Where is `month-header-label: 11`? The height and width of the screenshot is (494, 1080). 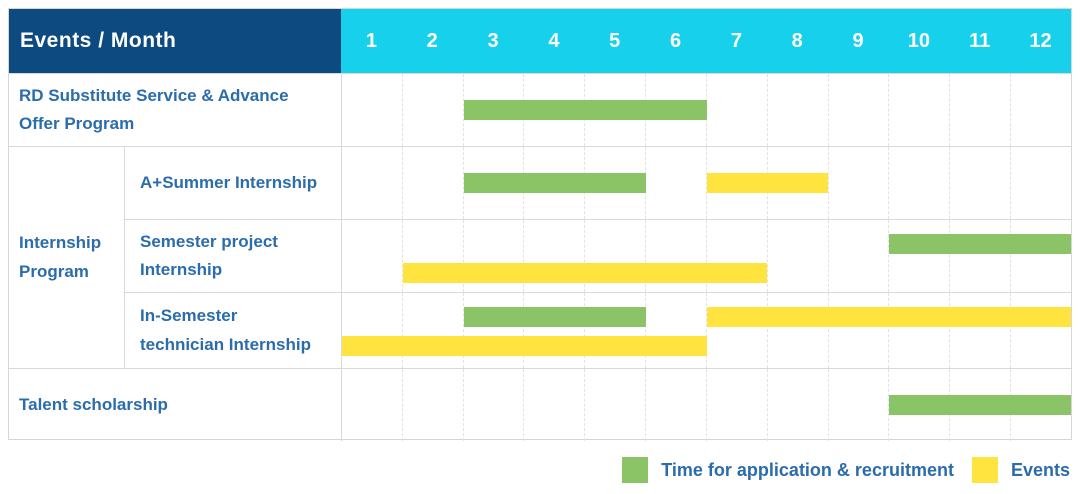 month-header-label: 11 is located at coordinates (980, 40).